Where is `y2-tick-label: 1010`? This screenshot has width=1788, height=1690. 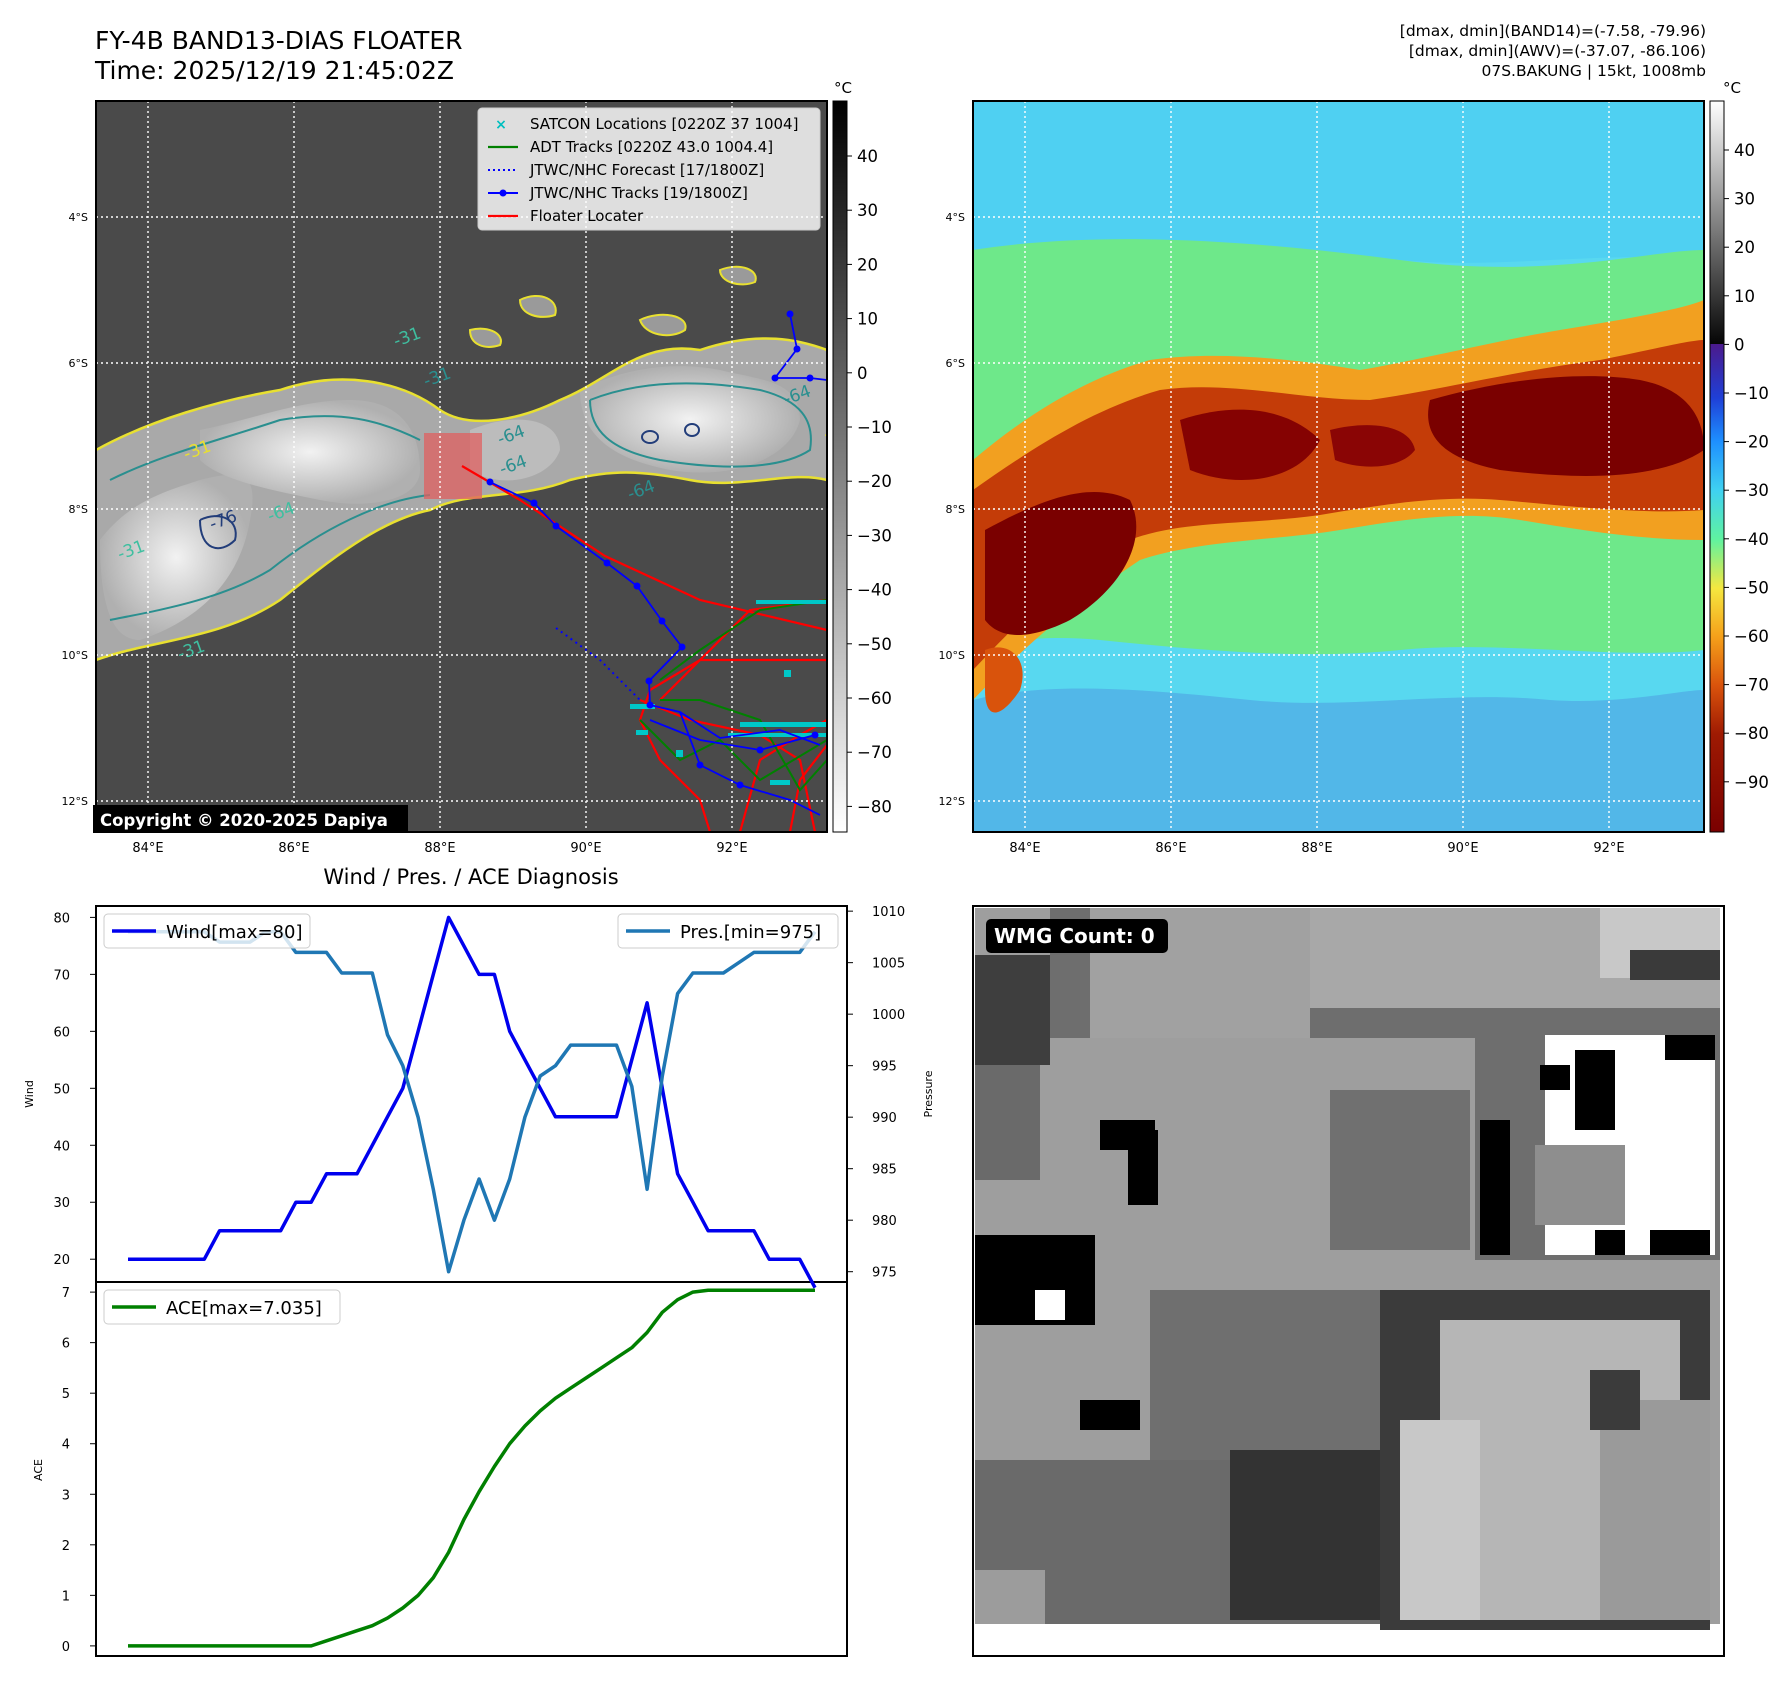
y2-tick-label: 1010 is located at coordinates (888, 912).